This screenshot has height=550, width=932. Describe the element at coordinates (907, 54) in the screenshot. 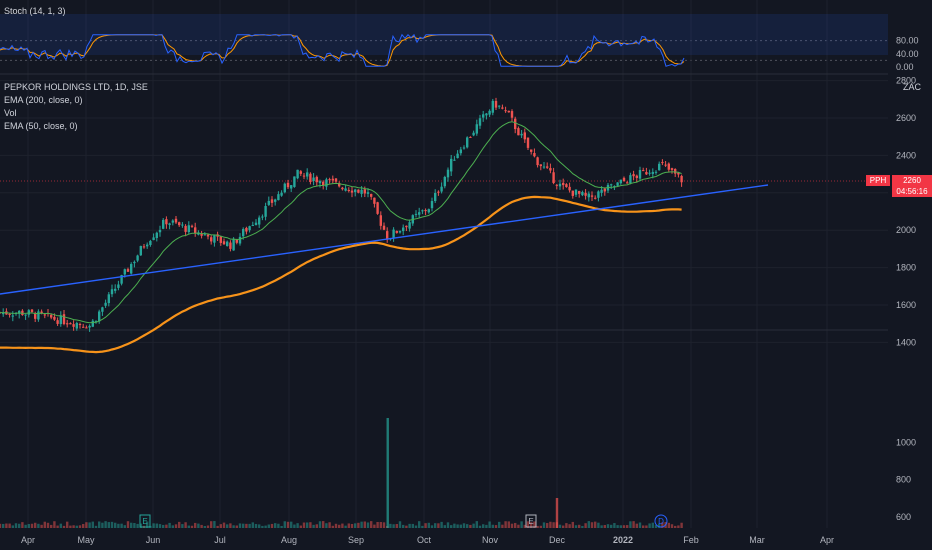

I see `stoch-tick-label: 40.00` at that location.